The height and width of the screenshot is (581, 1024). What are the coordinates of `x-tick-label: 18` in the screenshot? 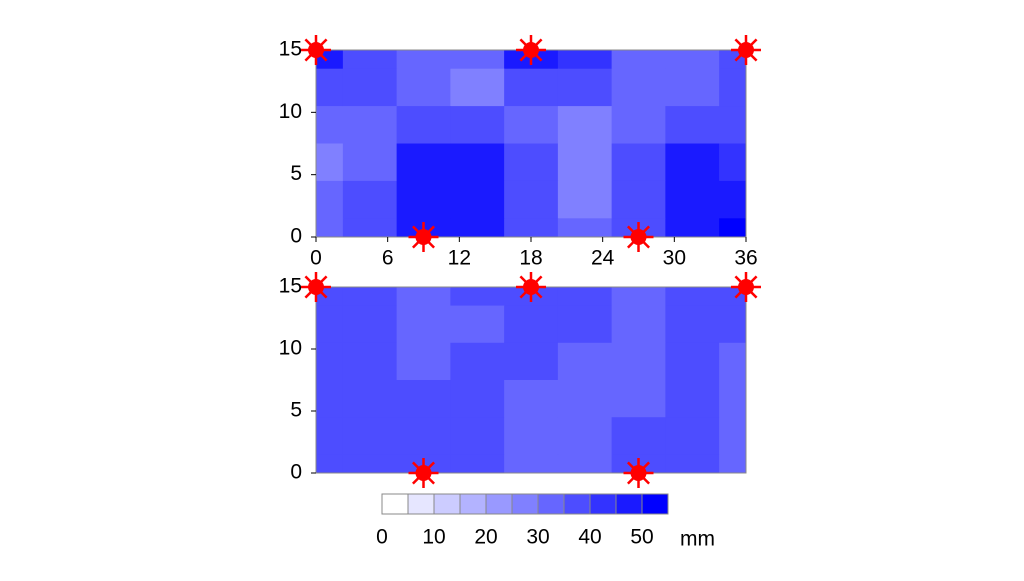 It's located at (530, 258).